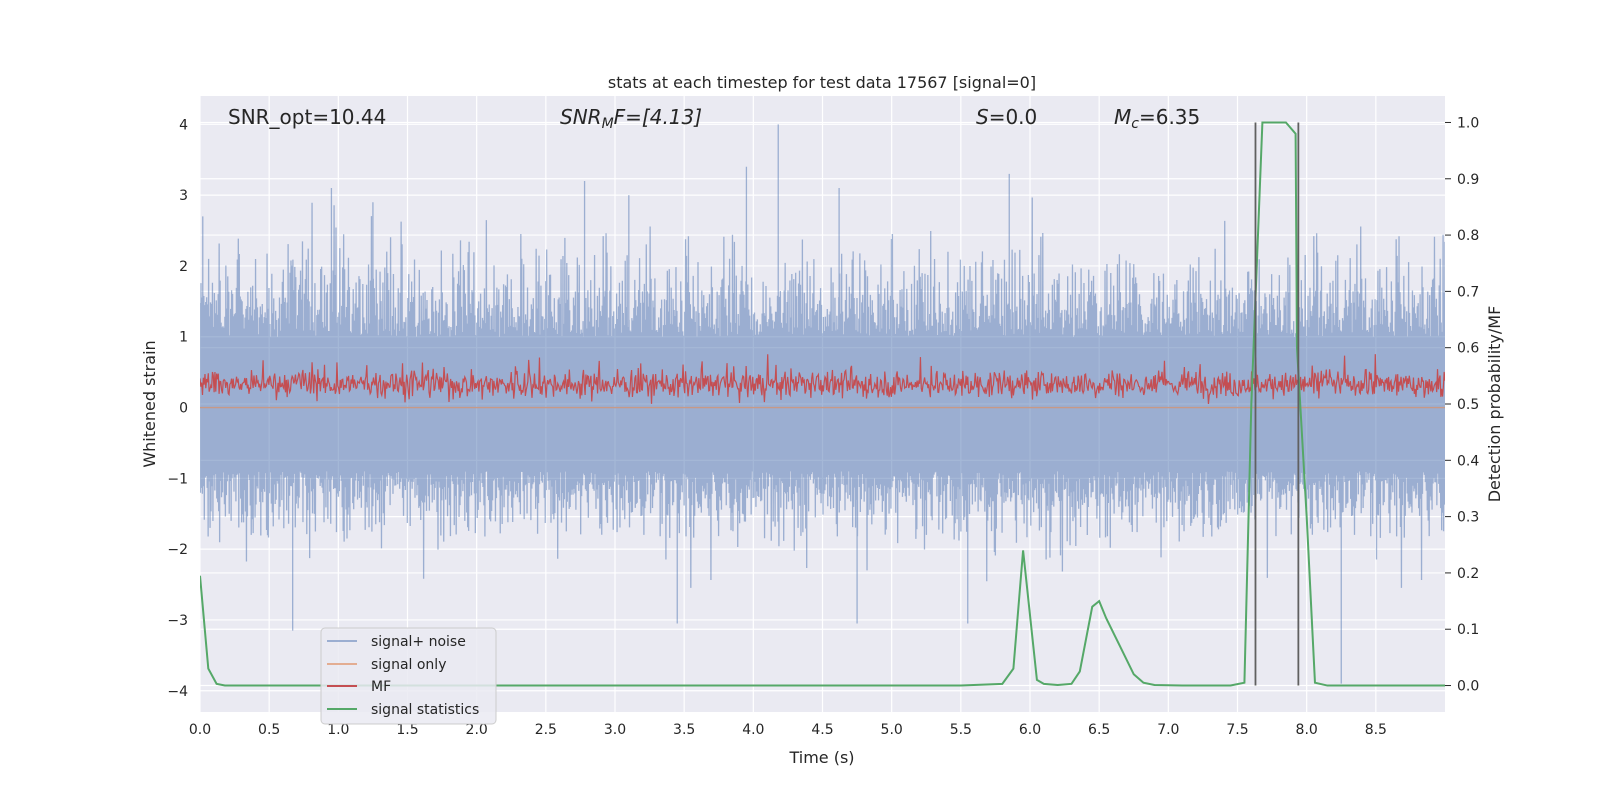 This screenshot has height=800, width=1600. Describe the element at coordinates (821, 757) in the screenshot. I see `x-axis-label: Time (s)` at that location.